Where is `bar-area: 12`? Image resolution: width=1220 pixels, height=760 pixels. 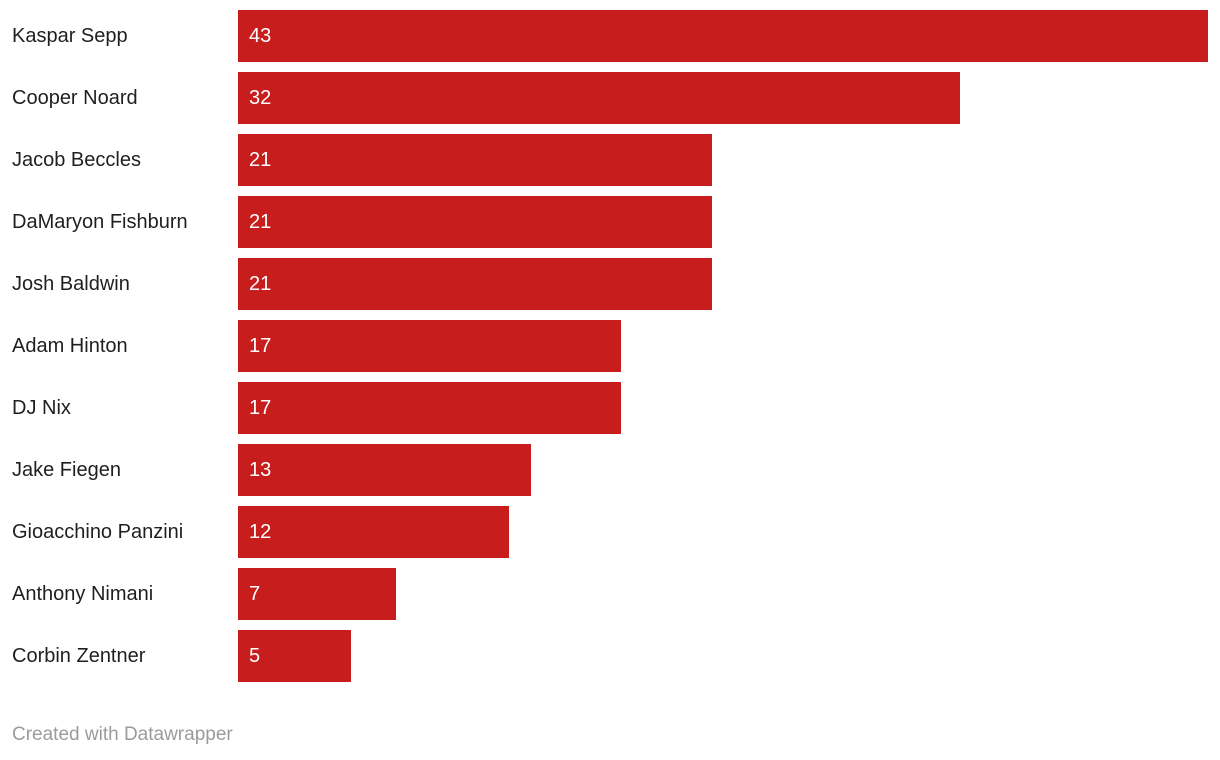 bar-area: 12 is located at coordinates (723, 532).